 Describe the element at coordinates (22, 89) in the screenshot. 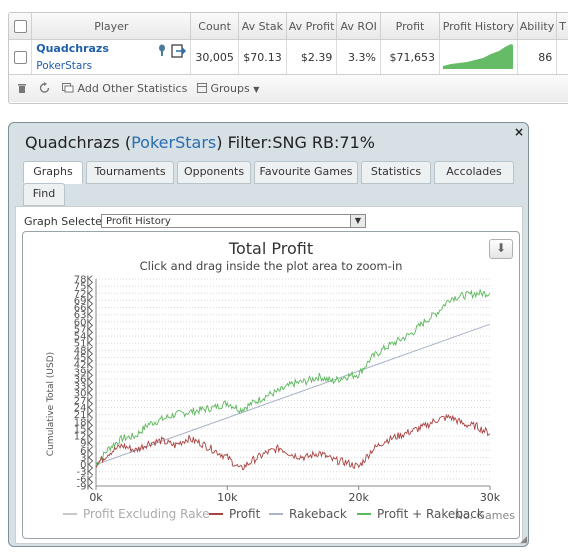

I see `trash-icon` at that location.